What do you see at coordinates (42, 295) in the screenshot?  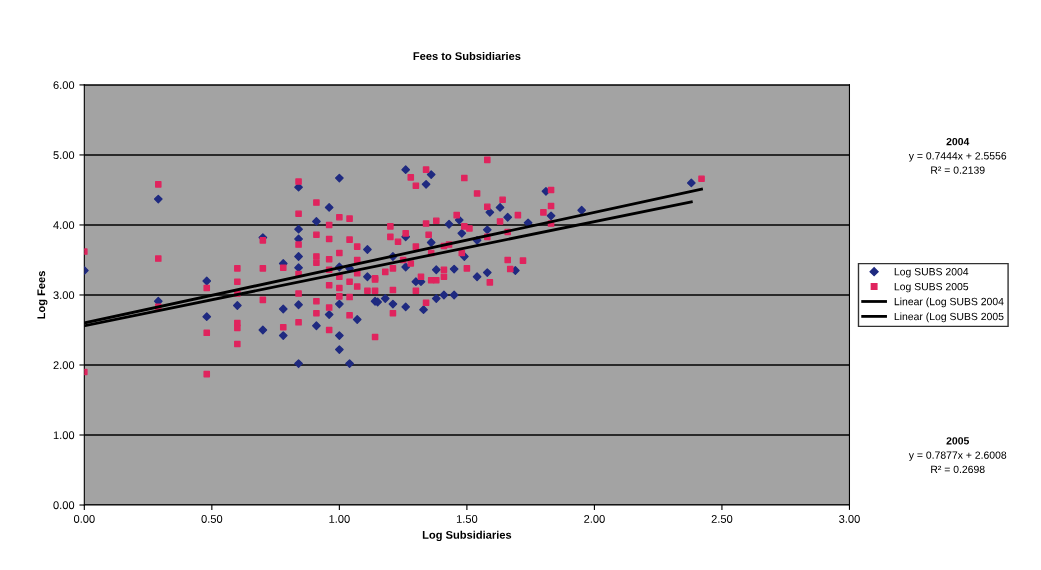 I see `y-axis-title: Log Fees` at bounding box center [42, 295].